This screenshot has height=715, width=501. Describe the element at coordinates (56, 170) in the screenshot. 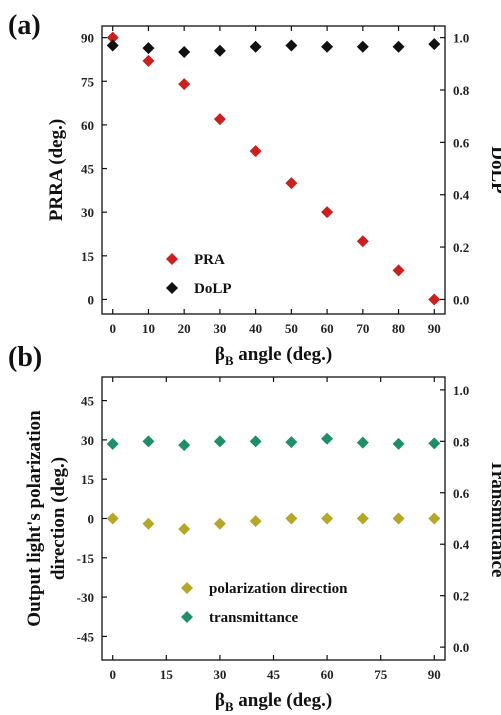

I see `y-left-axis-title: PRRA (deg.)` at that location.